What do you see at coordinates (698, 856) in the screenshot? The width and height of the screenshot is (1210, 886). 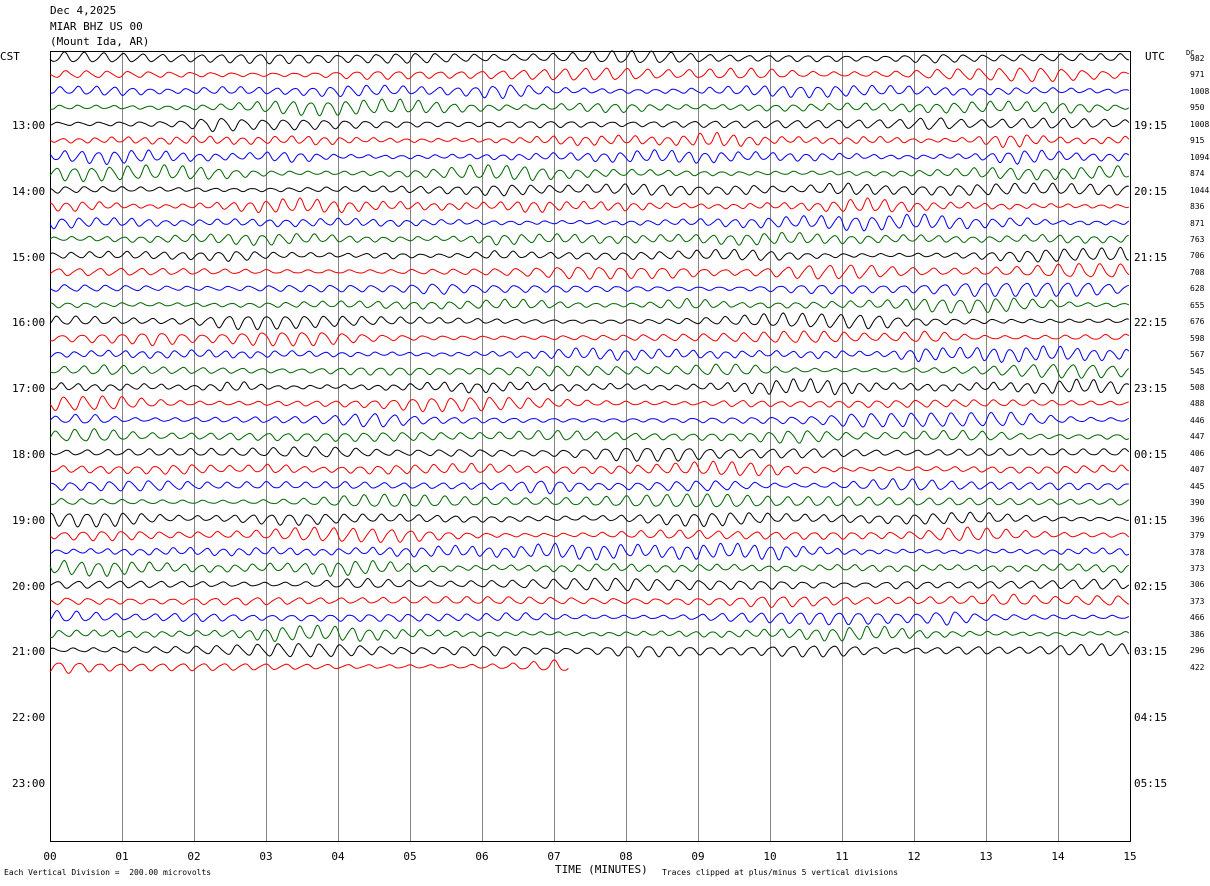 I see `x-tick-09: 09` at bounding box center [698, 856].